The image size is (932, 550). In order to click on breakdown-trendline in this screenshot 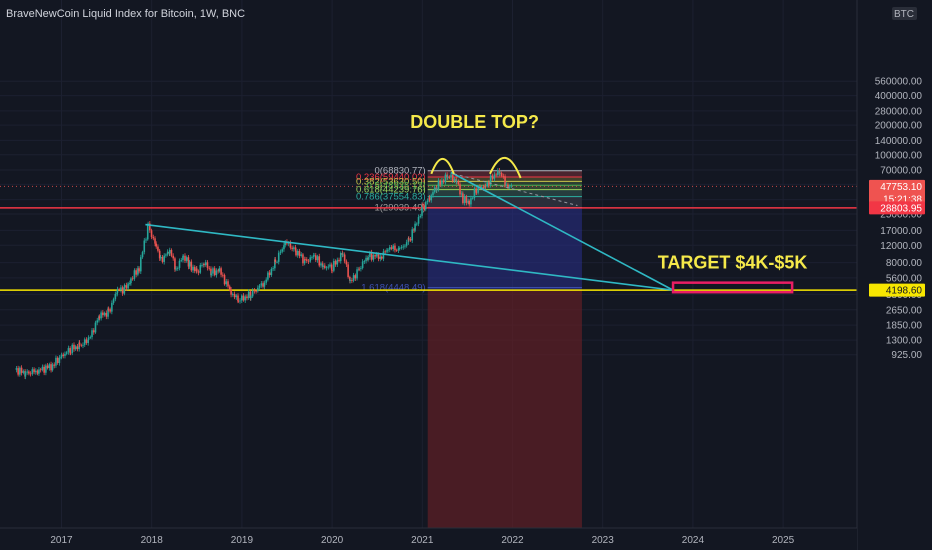, I will do `click(562, 231)`.